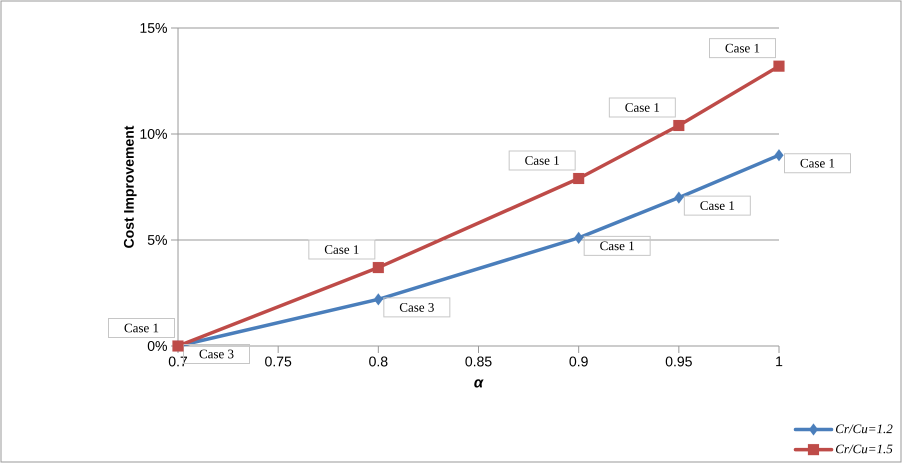 The width and height of the screenshot is (902, 463). What do you see at coordinates (378, 361) in the screenshot?
I see `x-tick-label: 0.8` at bounding box center [378, 361].